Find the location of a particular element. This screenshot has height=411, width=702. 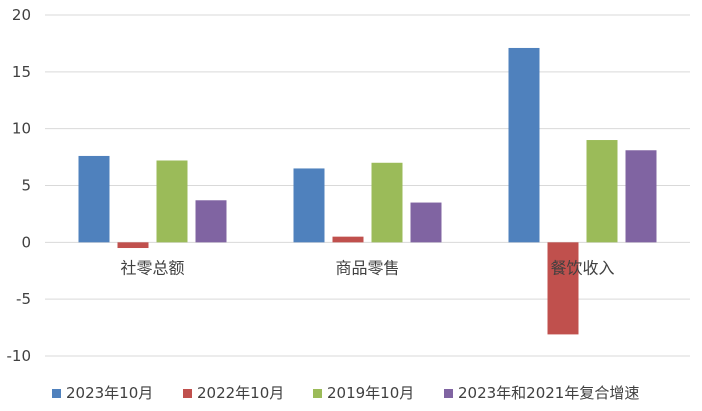

category-label: 商品零售 is located at coordinates (367, 267).